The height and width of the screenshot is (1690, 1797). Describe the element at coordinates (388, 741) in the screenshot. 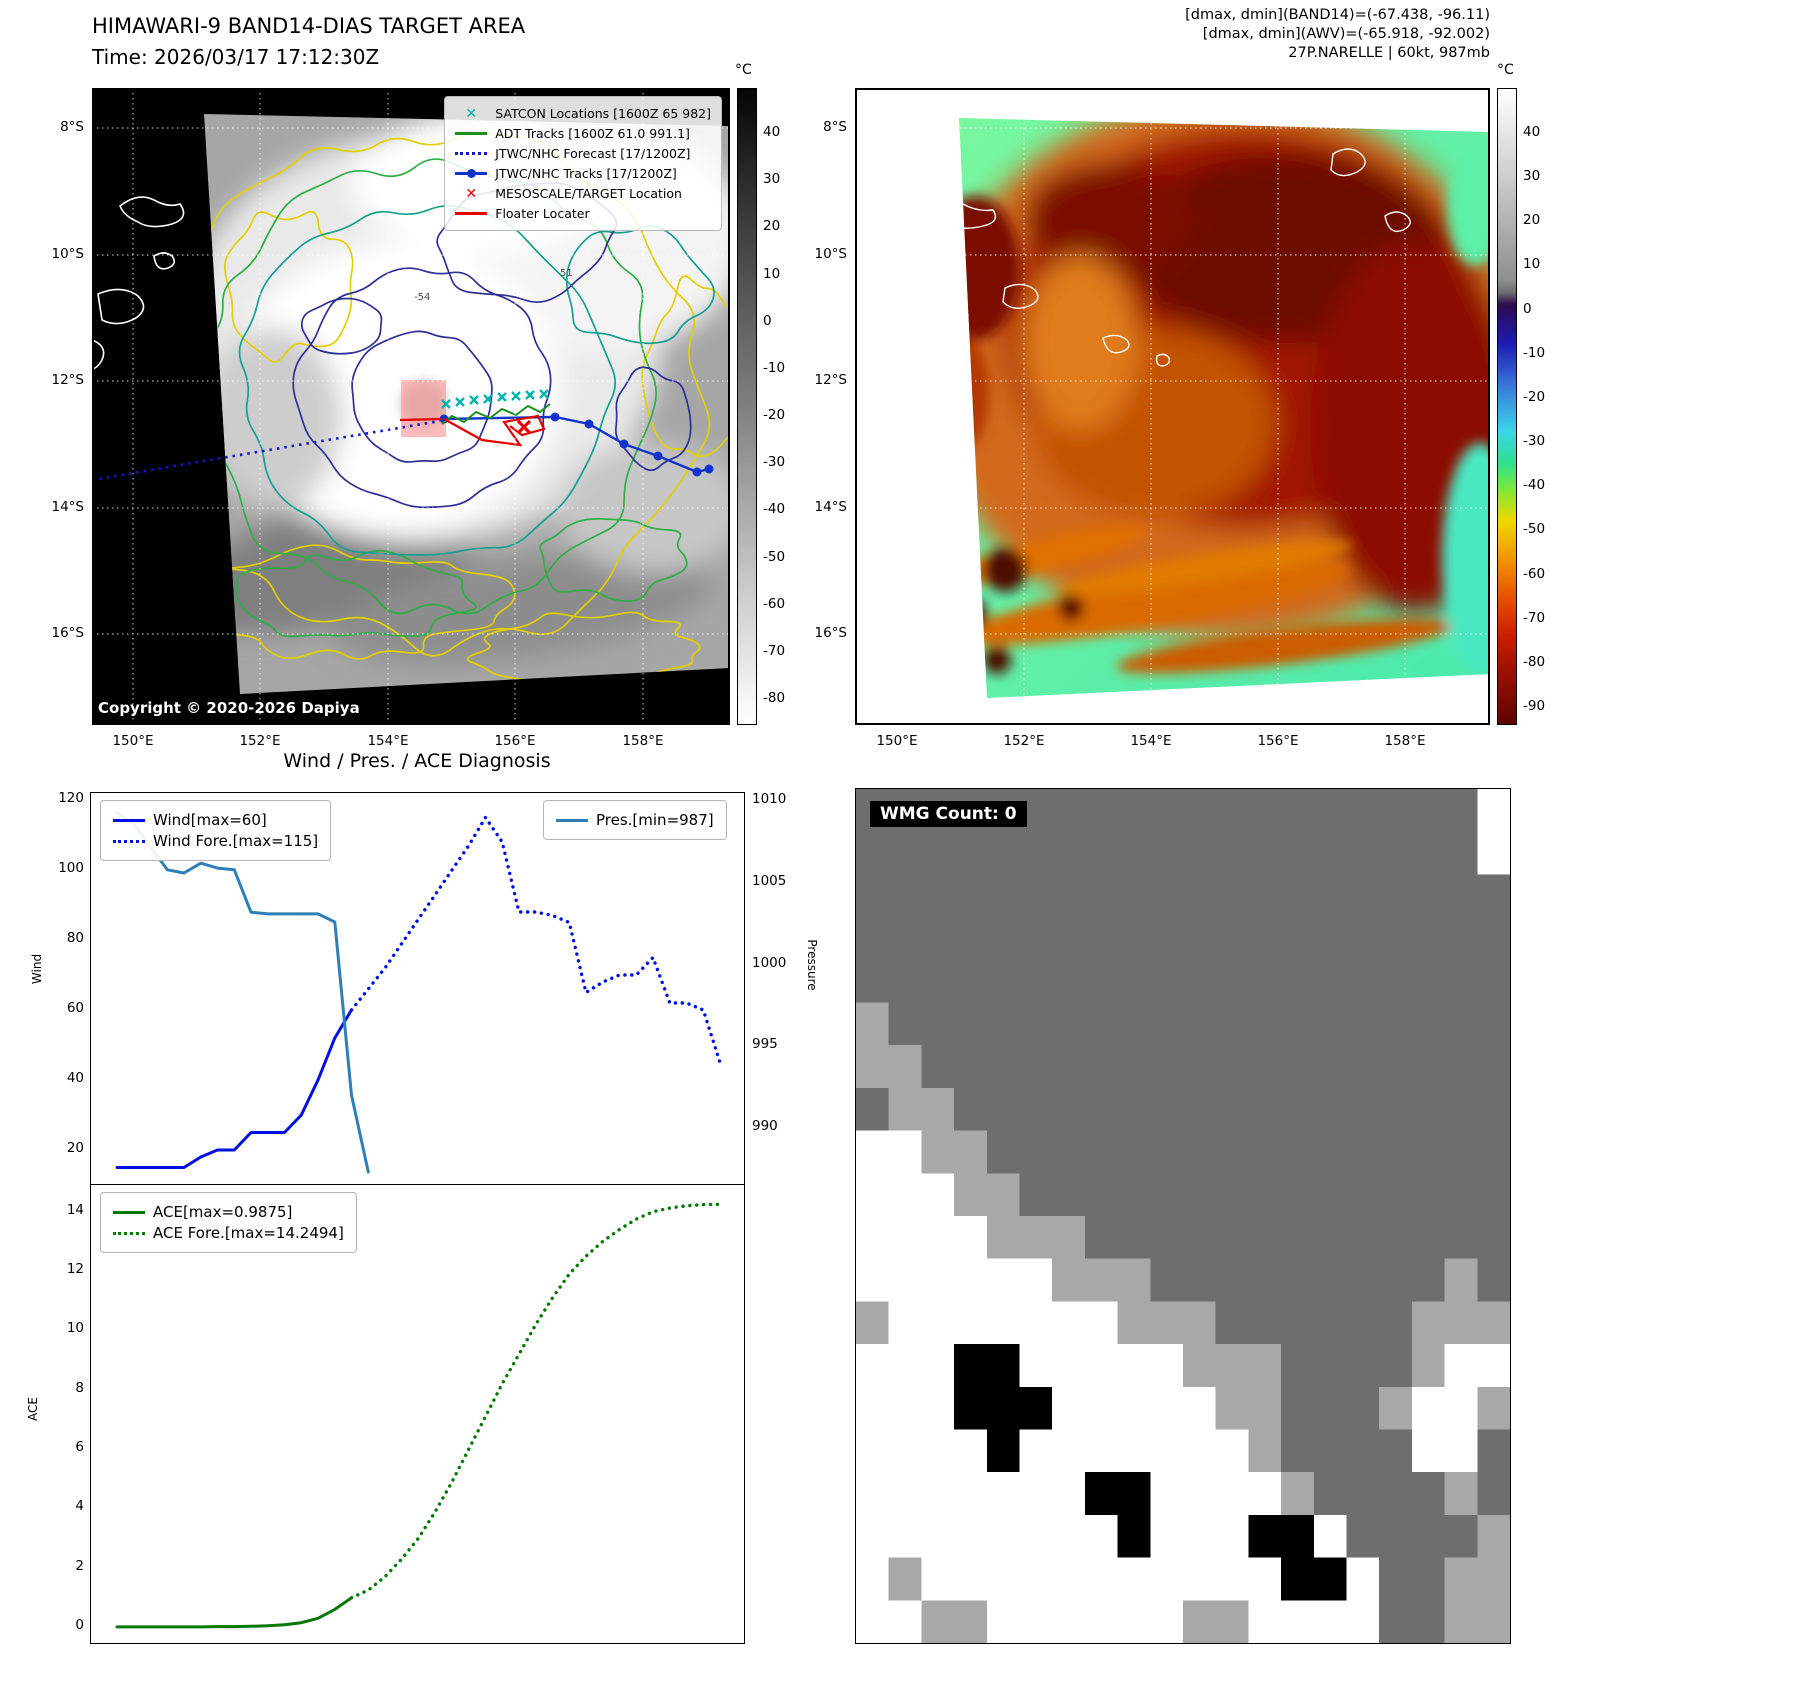

I see `band14-lon-tick: 154°E` at that location.